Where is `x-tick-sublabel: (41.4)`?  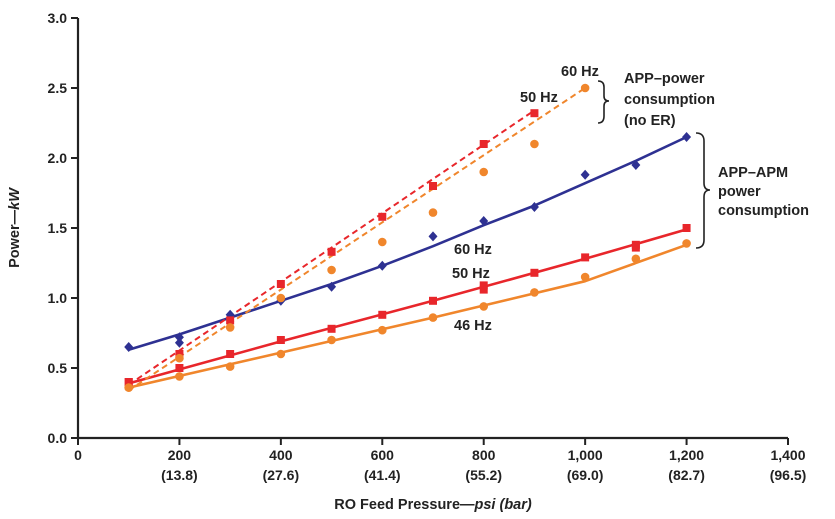 x-tick-sublabel: (41.4) is located at coordinates (382, 475).